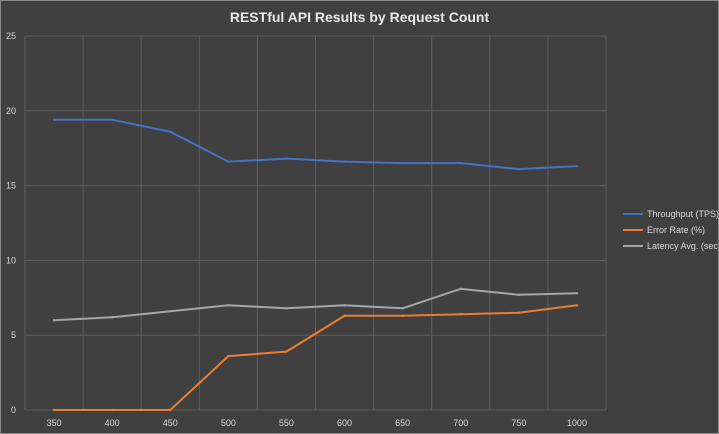  What do you see at coordinates (402, 423) in the screenshot?
I see `x-tick-label: 650` at bounding box center [402, 423].